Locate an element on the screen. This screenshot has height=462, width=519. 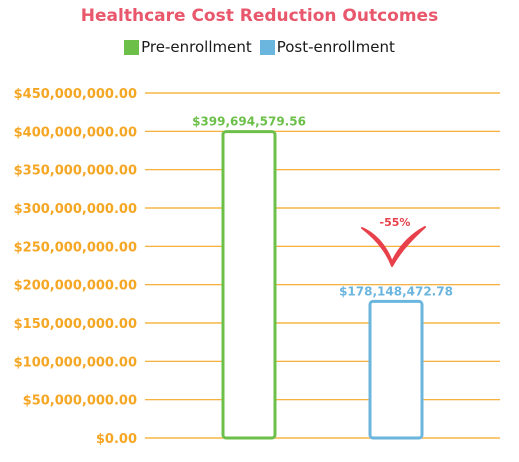
annotation-label: -55% is located at coordinates (395, 222).